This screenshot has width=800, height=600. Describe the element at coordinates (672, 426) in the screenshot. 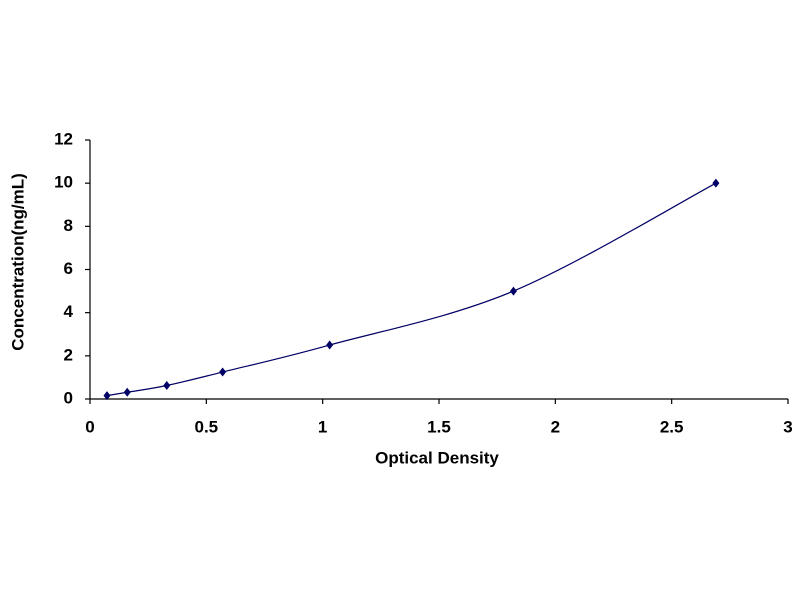

I see `x-tick-label: 2.5` at that location.